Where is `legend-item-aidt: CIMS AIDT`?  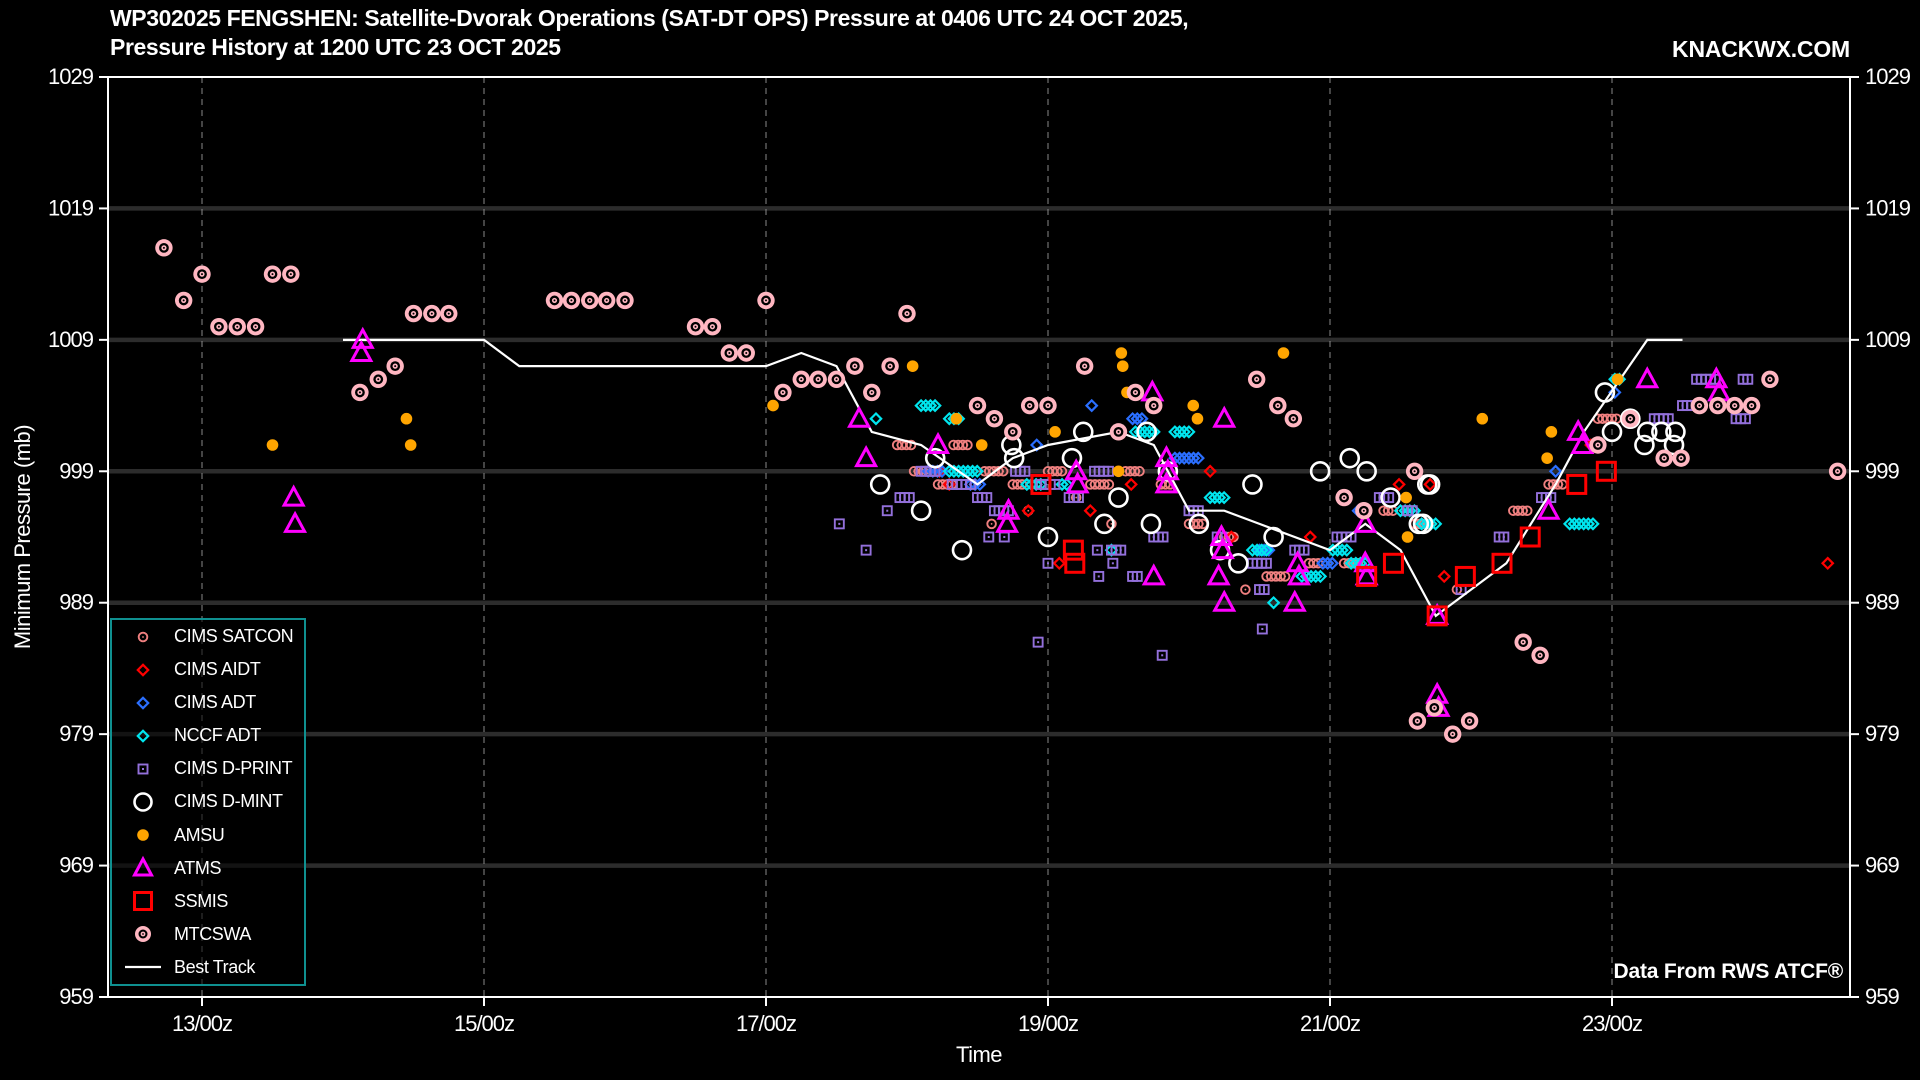
legend-item-aidt: CIMS AIDT is located at coordinates (208, 669).